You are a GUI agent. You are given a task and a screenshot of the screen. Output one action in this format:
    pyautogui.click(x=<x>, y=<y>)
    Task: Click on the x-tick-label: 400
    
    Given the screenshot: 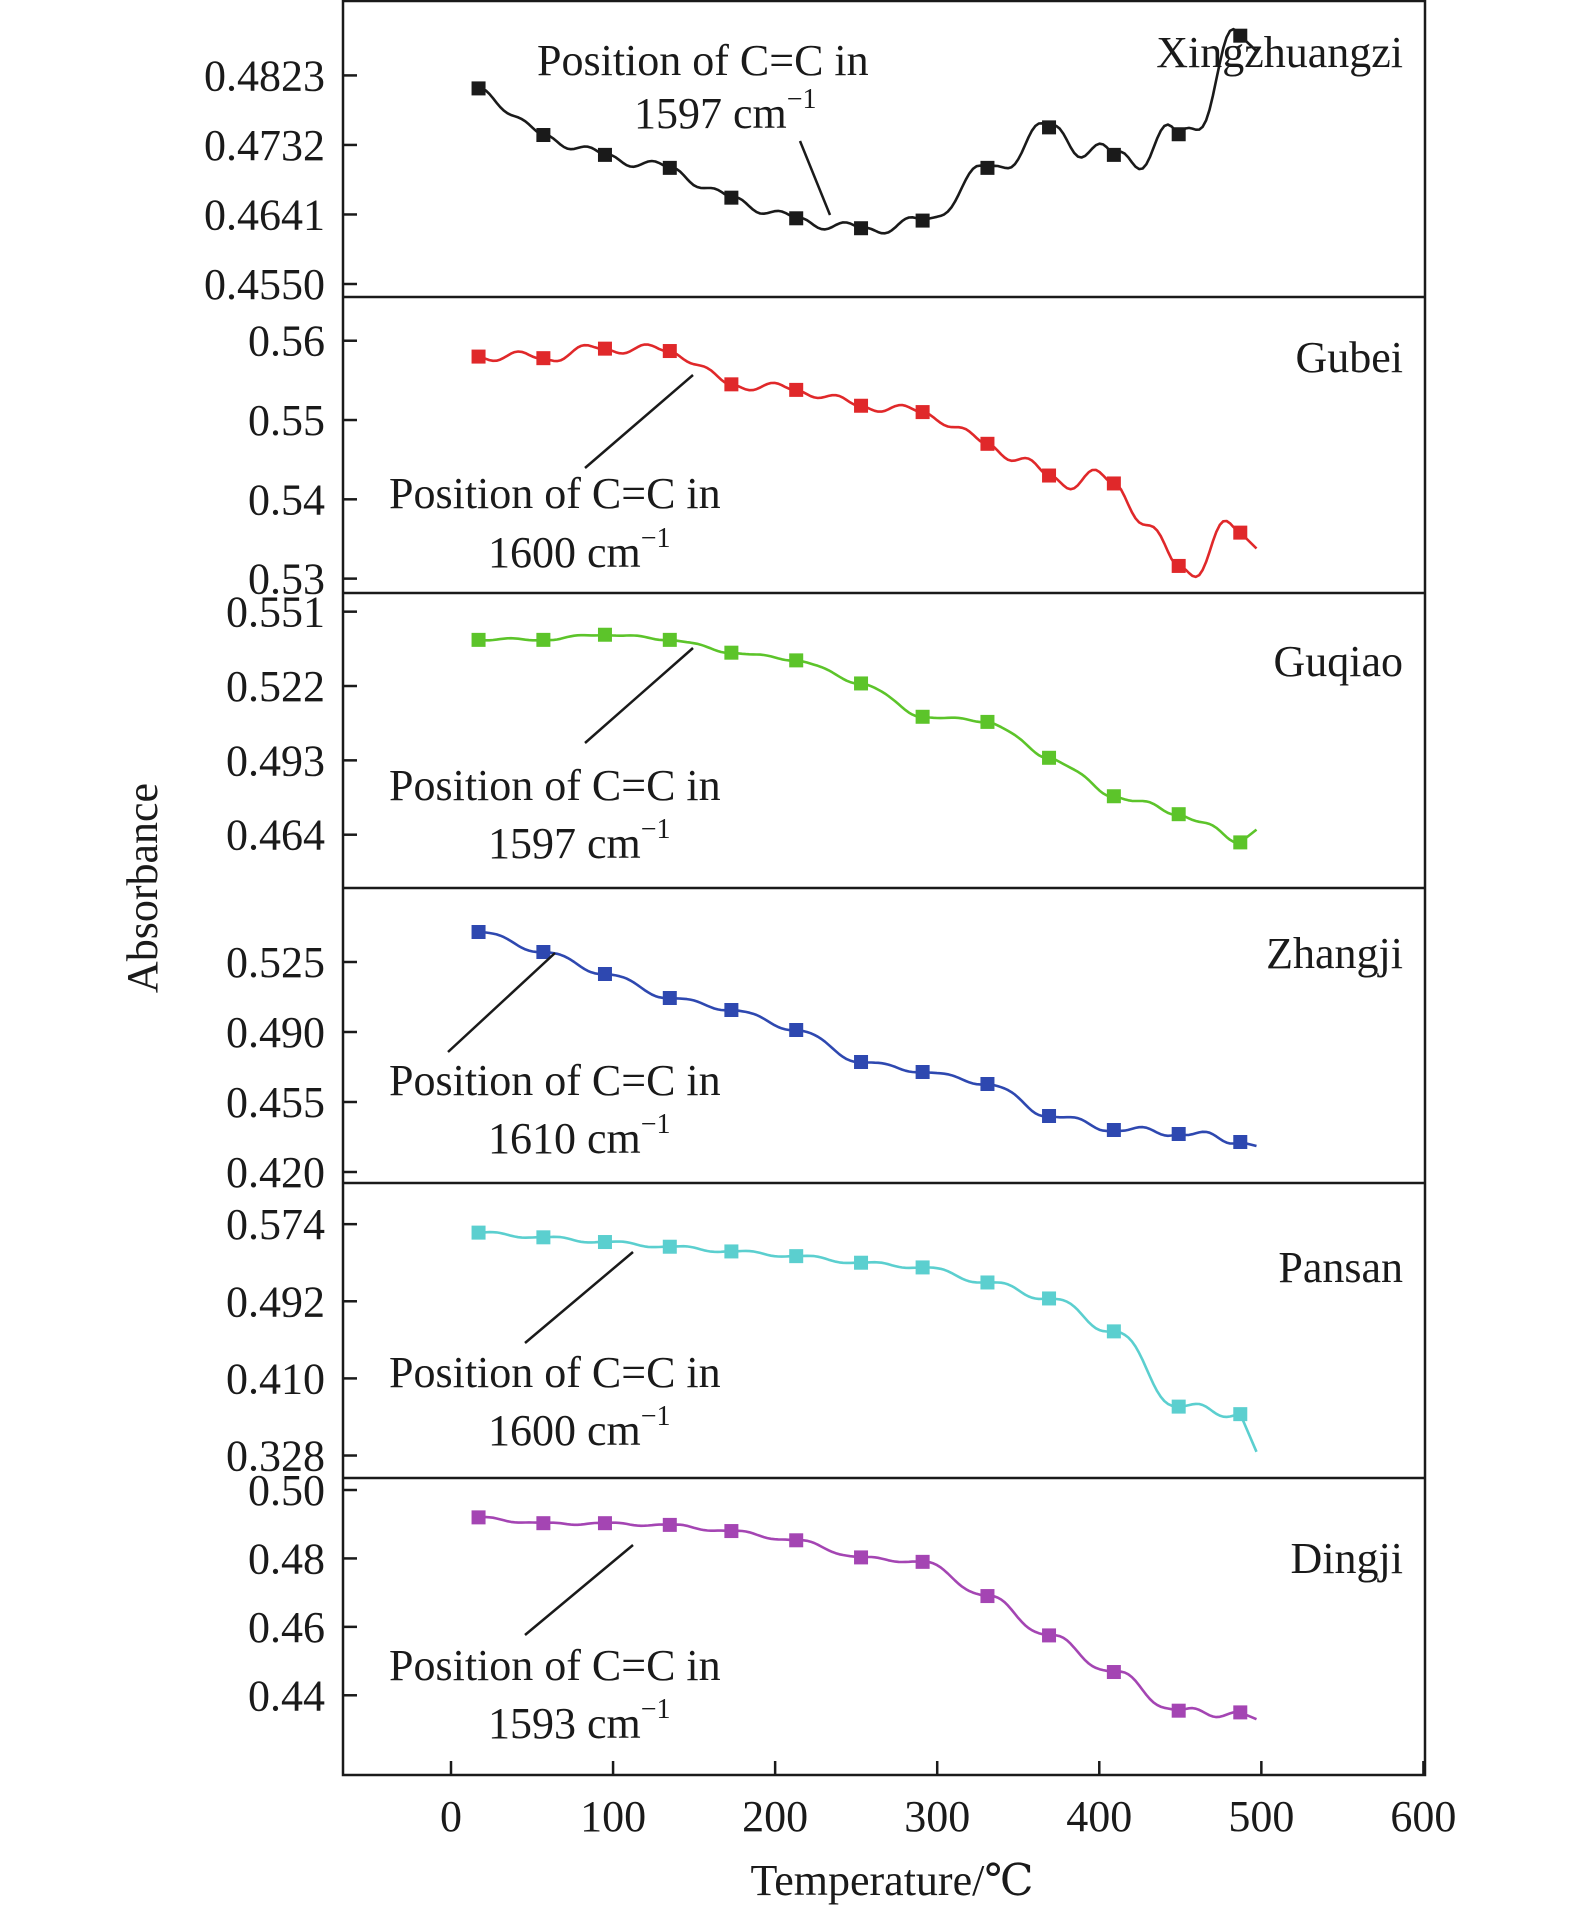 What is the action you would take?
    pyautogui.click(x=1099, y=1816)
    